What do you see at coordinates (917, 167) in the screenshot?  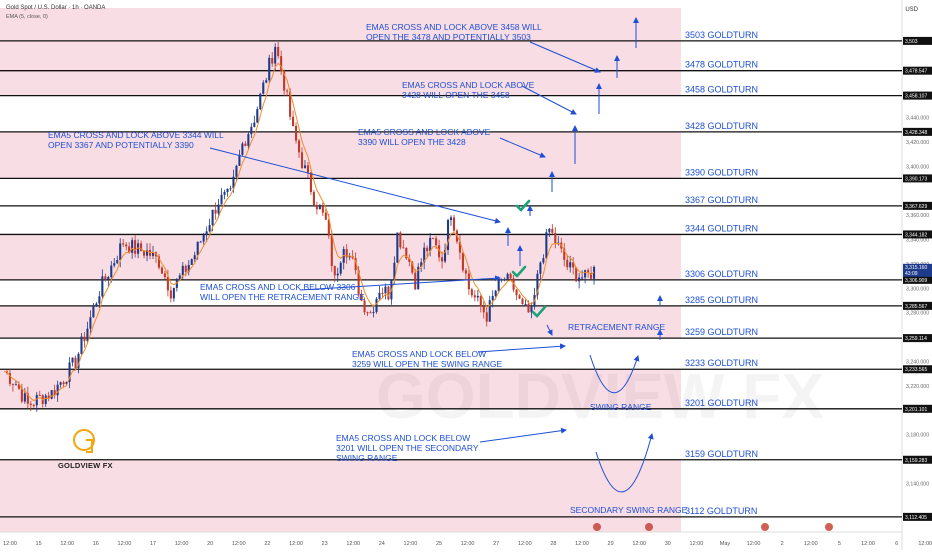 I see `y-tick-label: 3,400.000` at bounding box center [917, 167].